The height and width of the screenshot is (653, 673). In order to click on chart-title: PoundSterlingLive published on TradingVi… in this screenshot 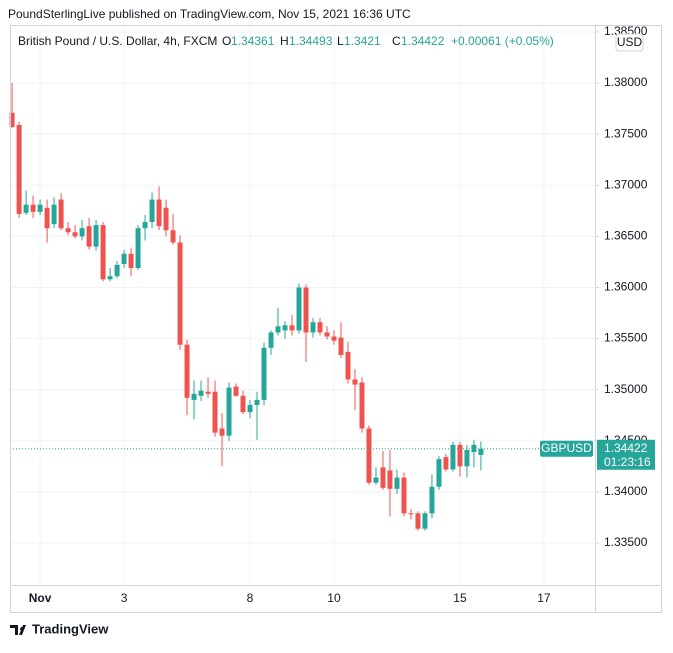, I will do `click(209, 14)`.